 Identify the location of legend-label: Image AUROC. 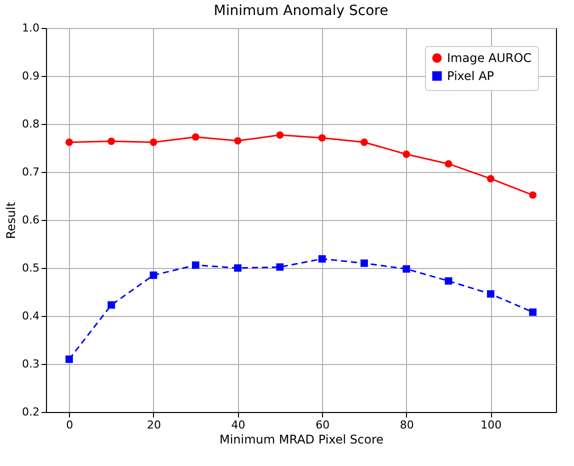
(489, 58).